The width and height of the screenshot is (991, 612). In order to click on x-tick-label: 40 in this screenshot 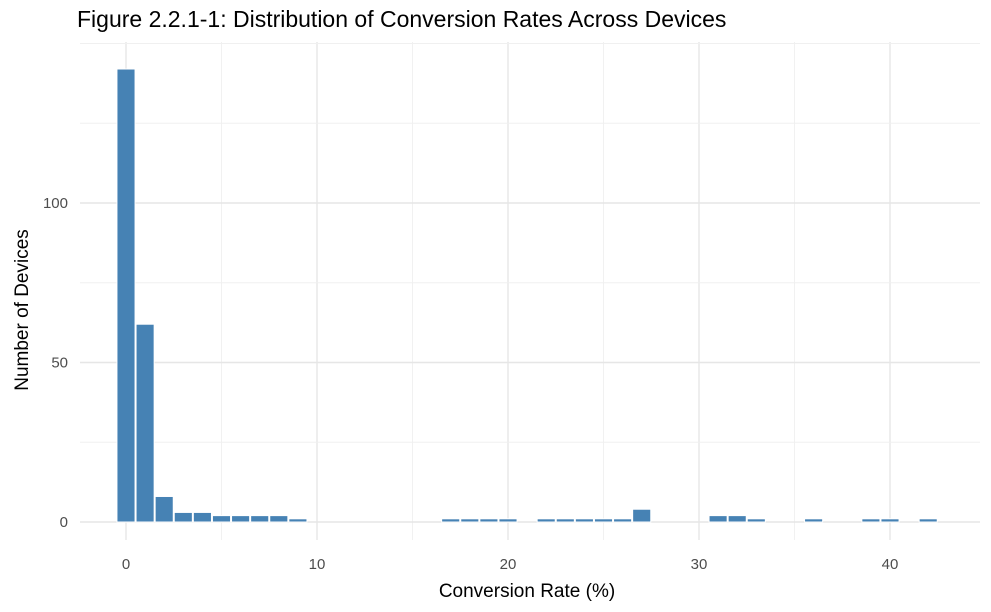, I will do `click(890, 564)`.